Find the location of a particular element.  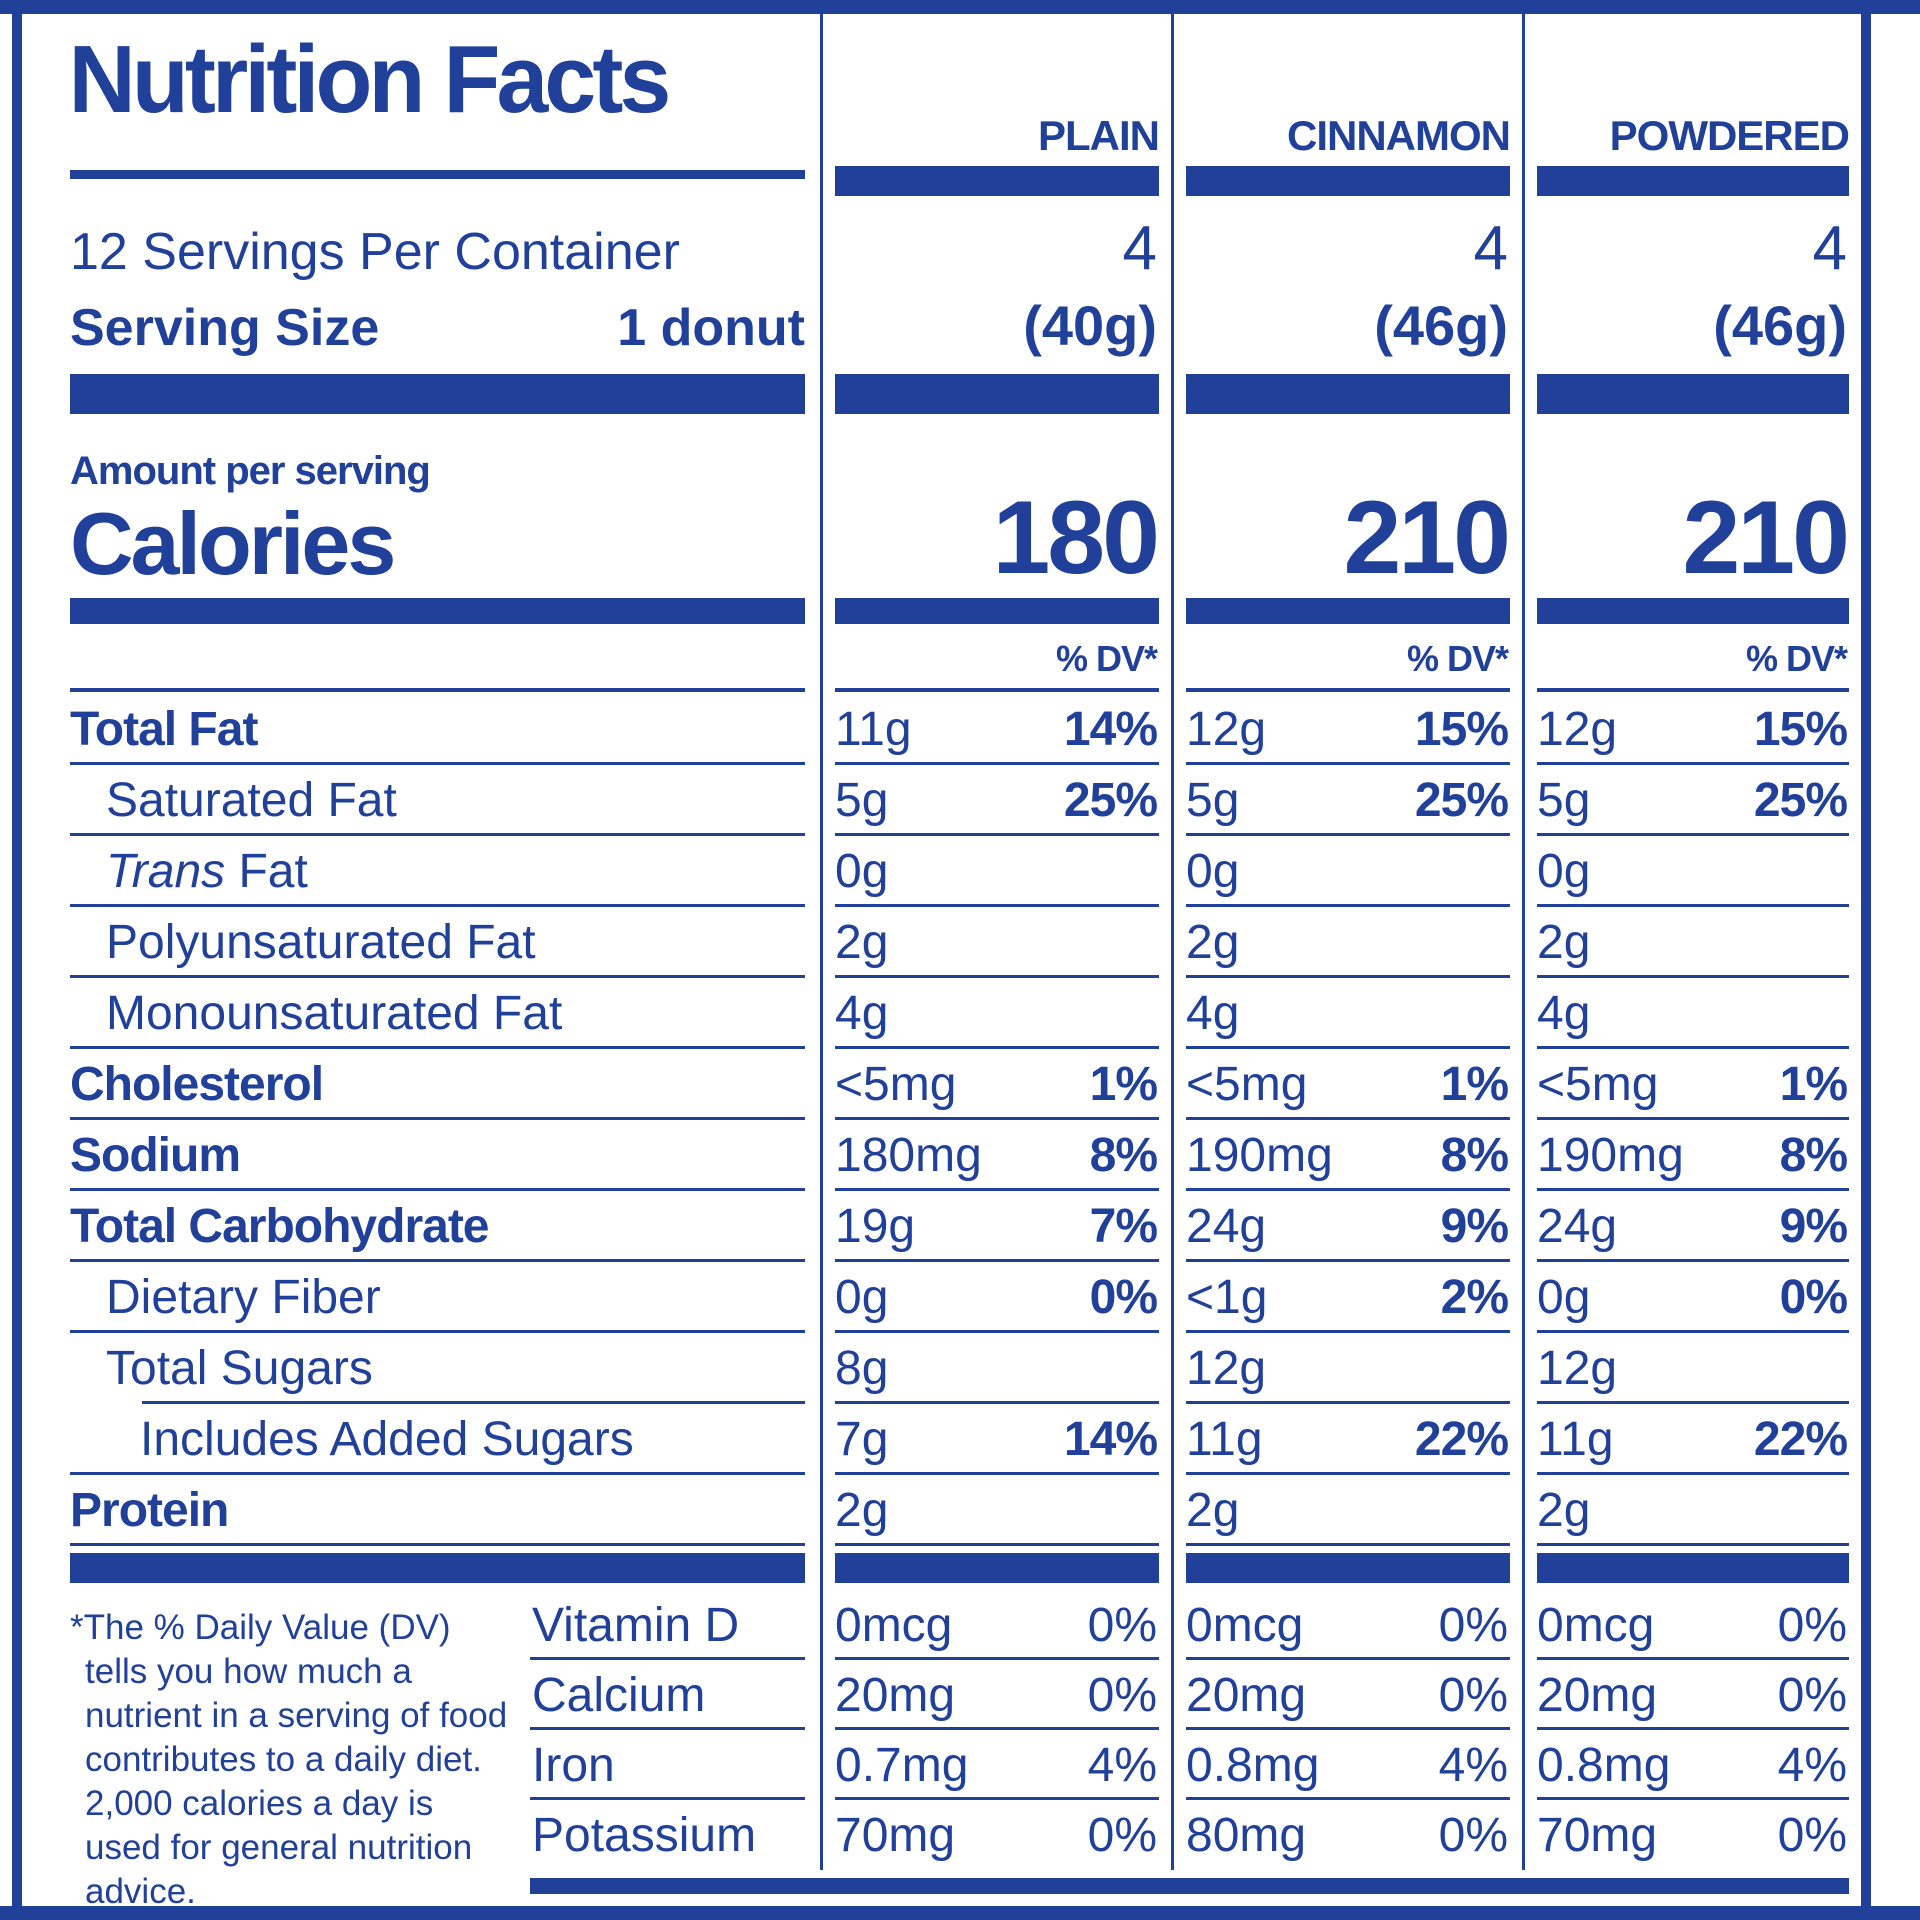

amount-cell: 0.7mg is located at coordinates (902, 1765).